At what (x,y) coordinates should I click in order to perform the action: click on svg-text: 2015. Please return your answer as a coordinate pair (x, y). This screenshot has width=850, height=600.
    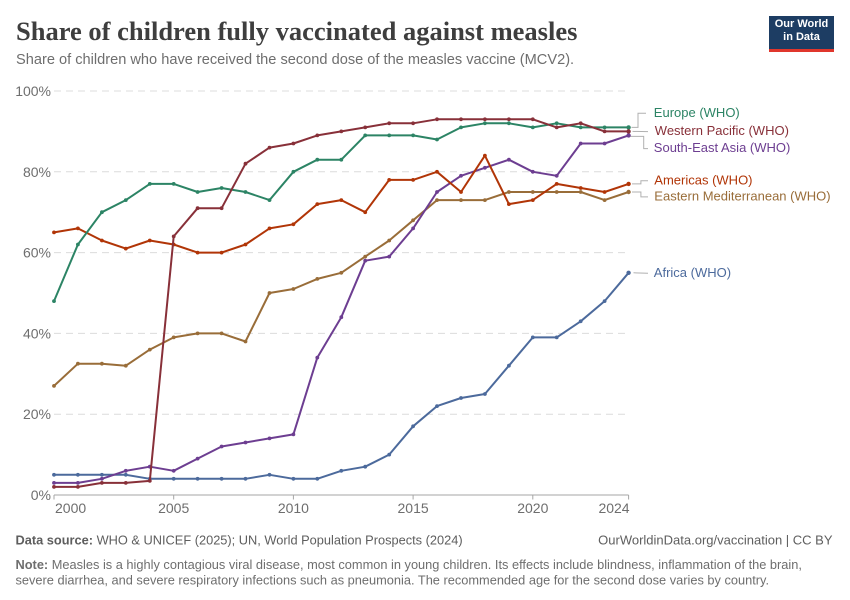
    Looking at the image, I should click on (413, 508).